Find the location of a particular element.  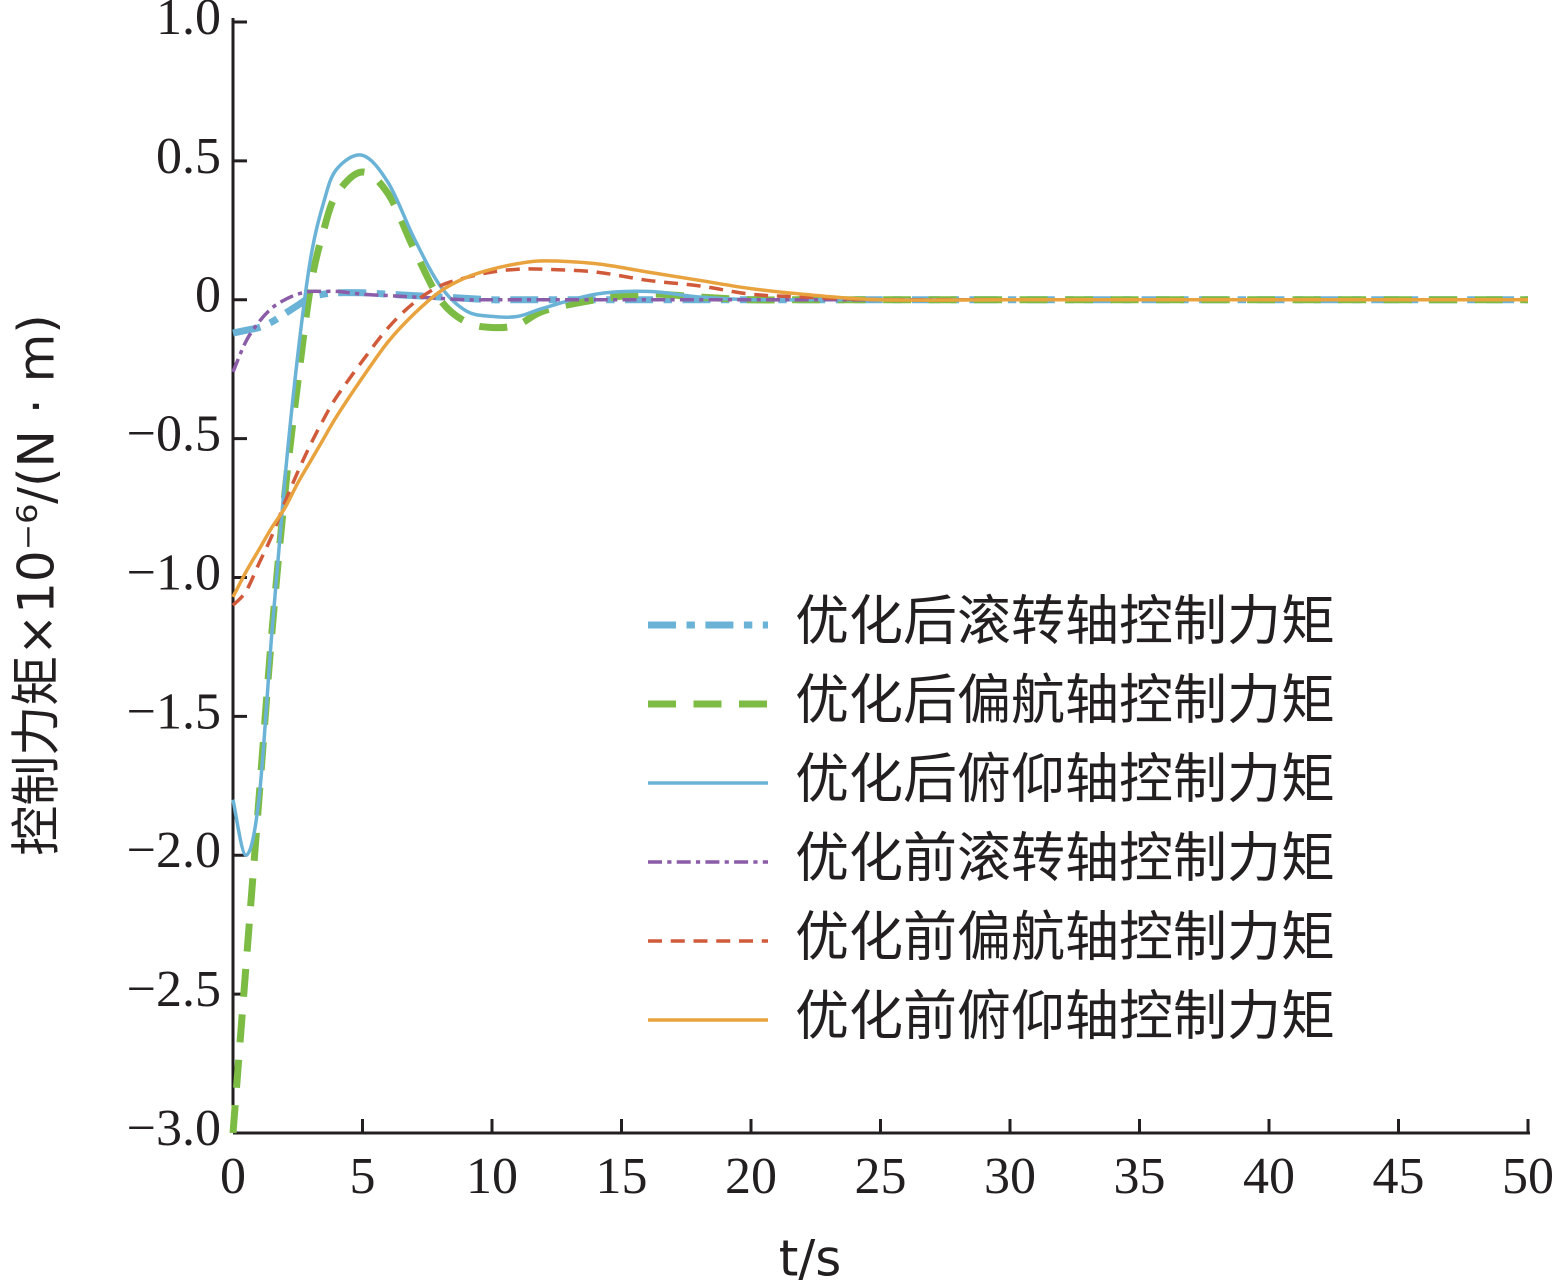

x-tick-label: 30 is located at coordinates (1010, 1176).